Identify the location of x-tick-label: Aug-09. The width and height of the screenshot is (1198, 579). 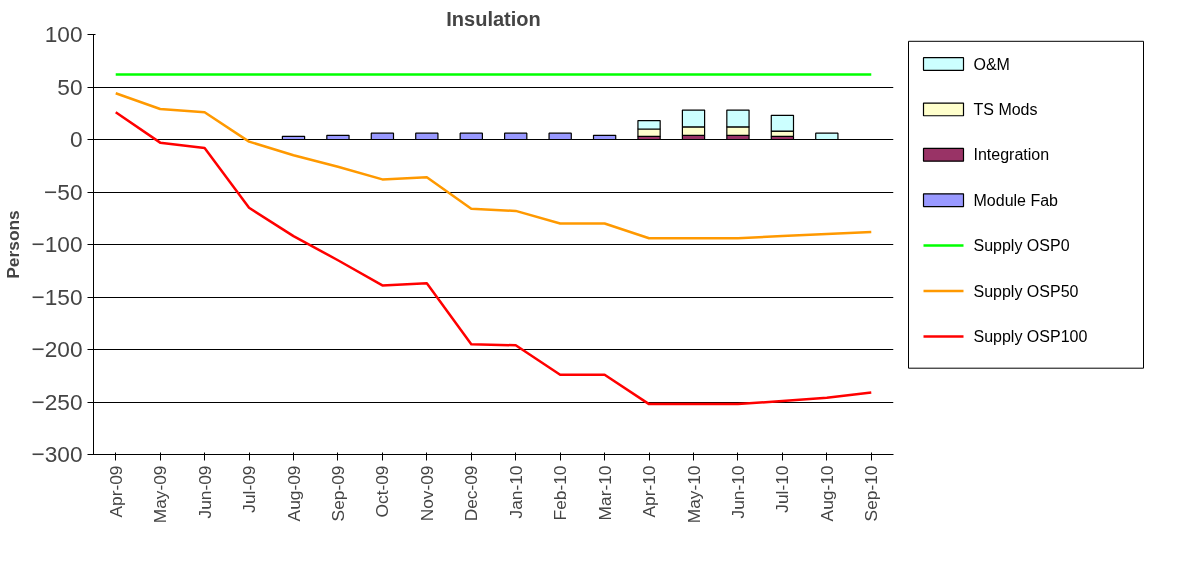
(293, 493).